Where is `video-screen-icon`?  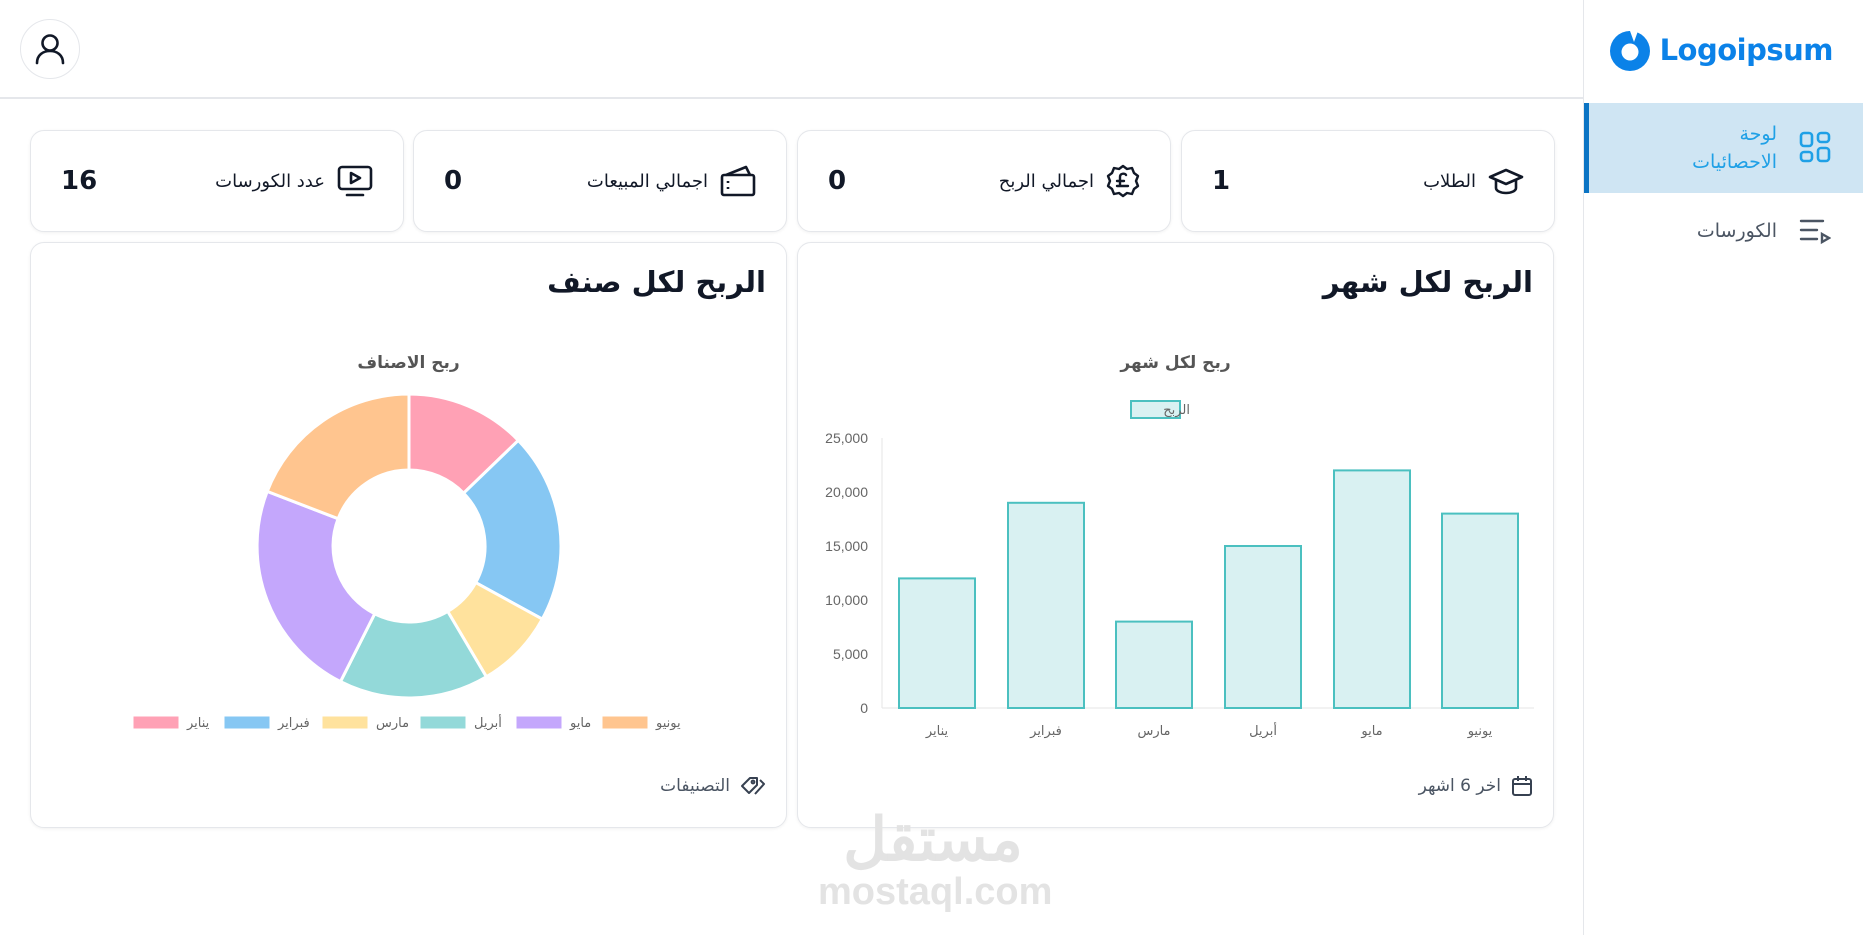 video-screen-icon is located at coordinates (355, 181).